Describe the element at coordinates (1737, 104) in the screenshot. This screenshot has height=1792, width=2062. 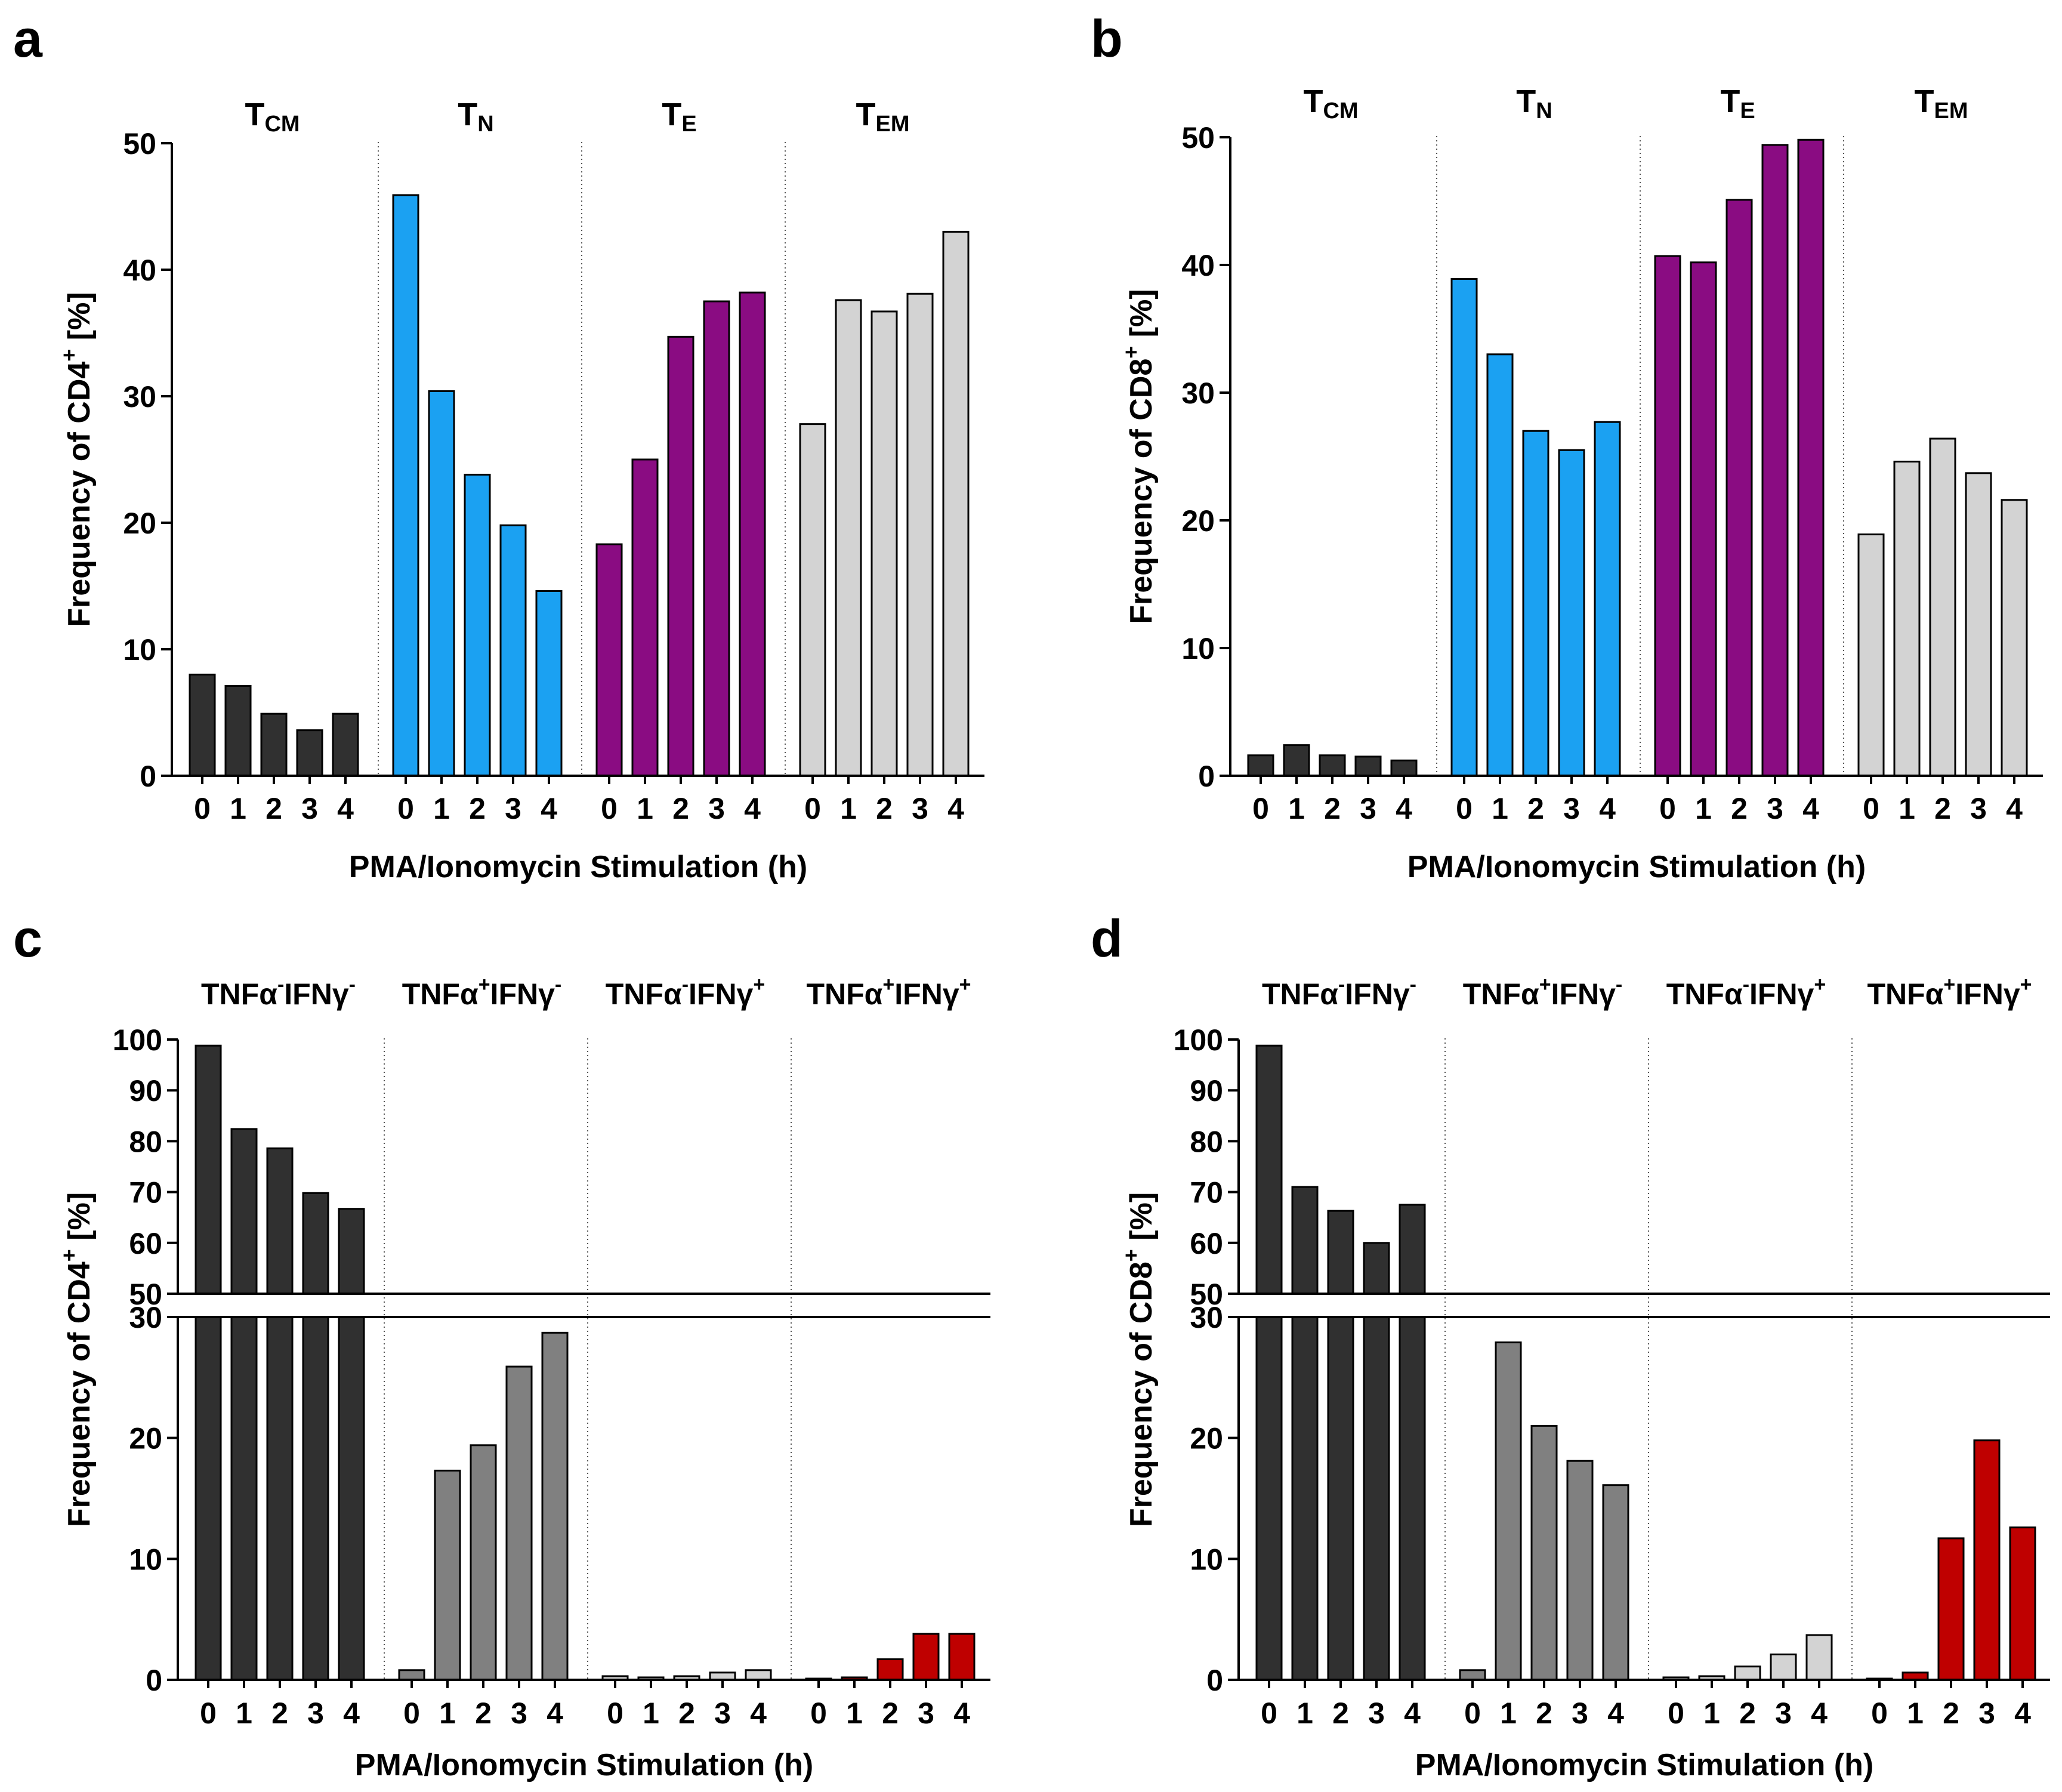
I see `group-title: TE` at that location.